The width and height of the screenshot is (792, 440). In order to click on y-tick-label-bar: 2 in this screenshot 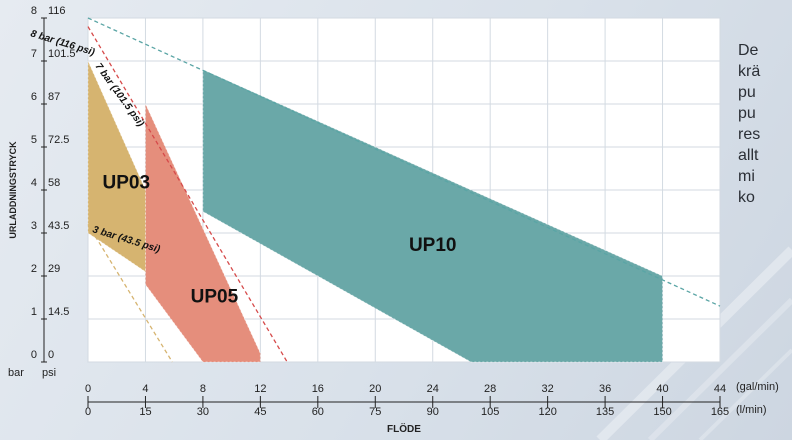, I will do `click(34, 269)`.